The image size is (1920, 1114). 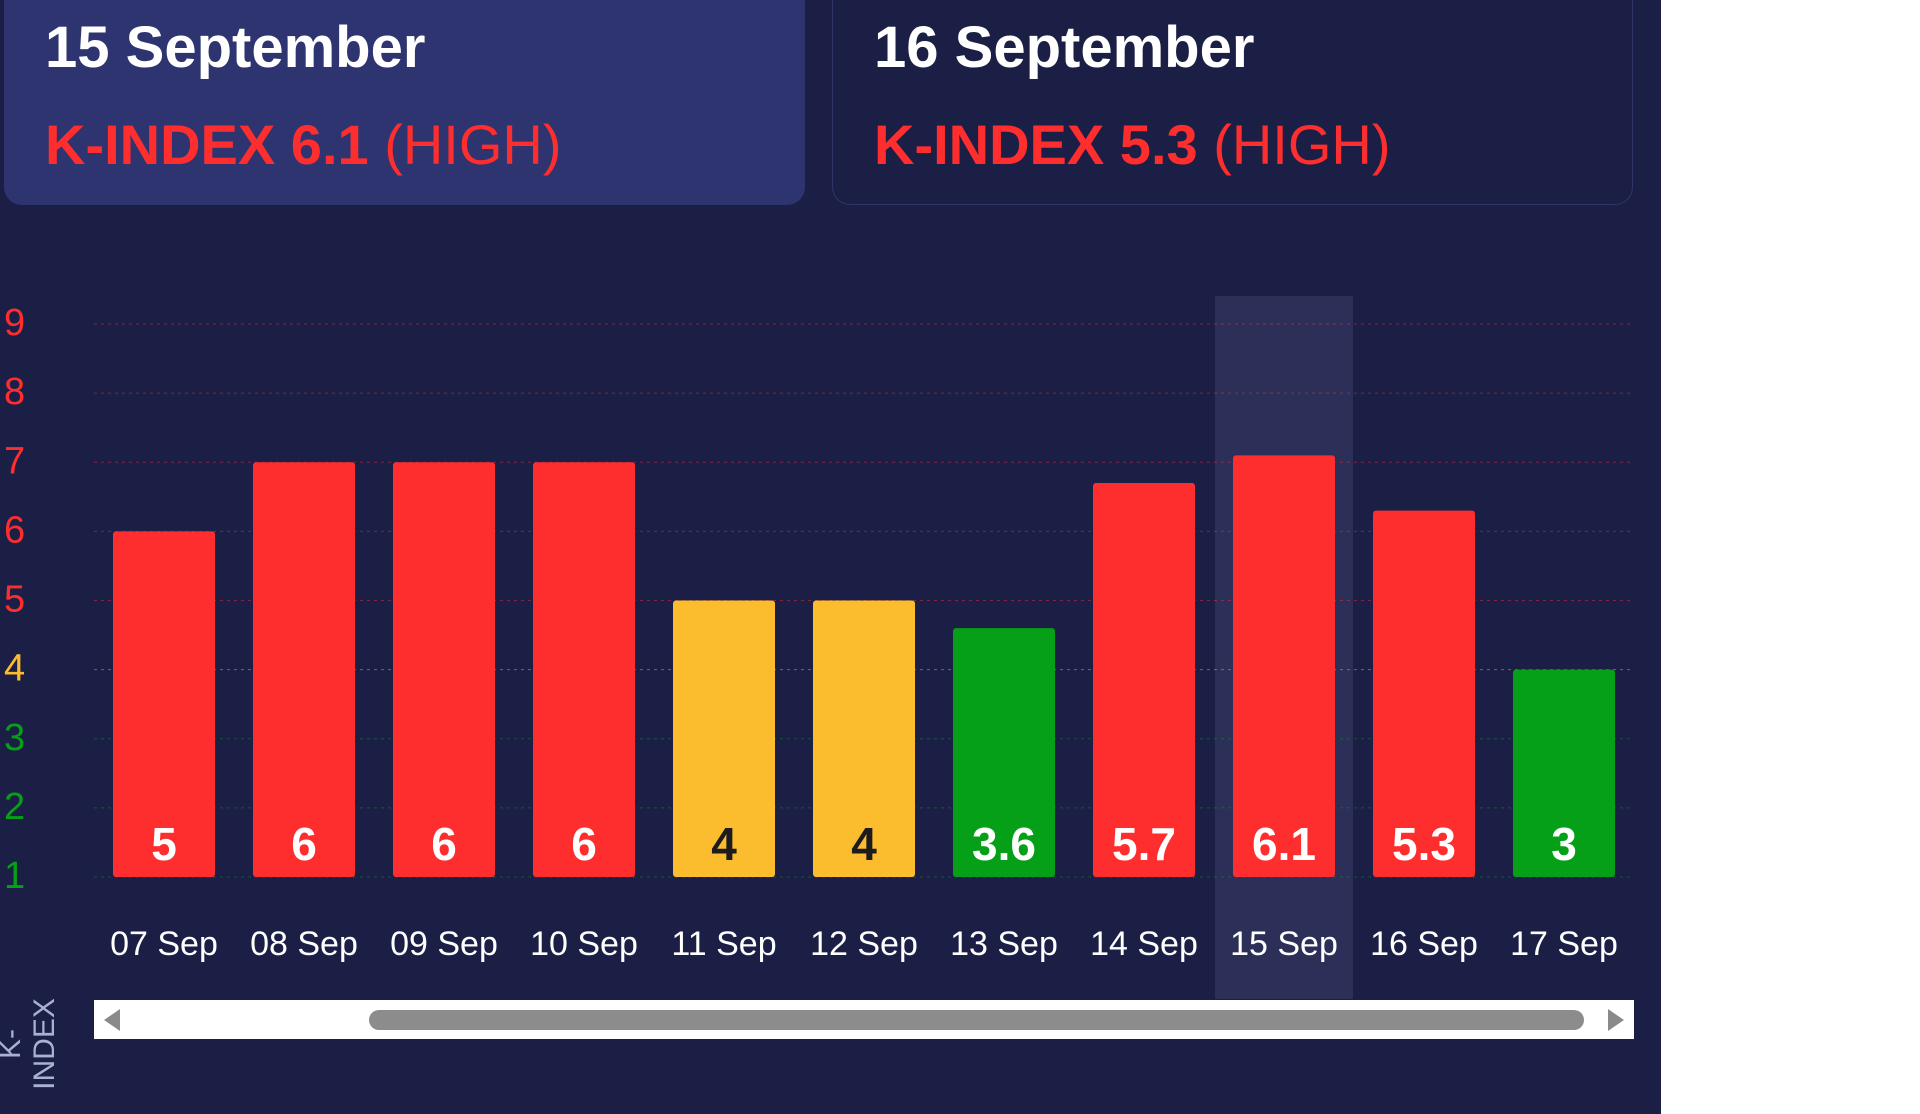 What do you see at coordinates (1232, 102) in the screenshot?
I see `day-card-16-september: 16 September K-INDEX 5.3 (HIGH)` at bounding box center [1232, 102].